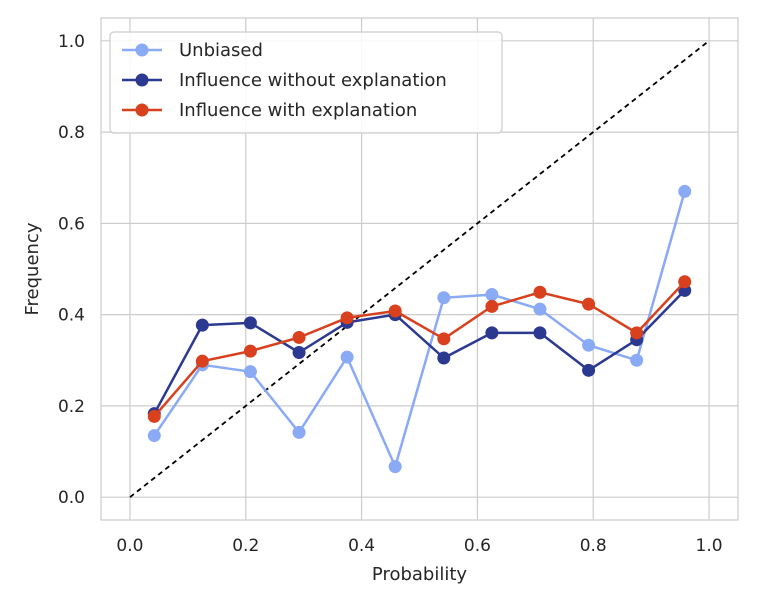 The height and width of the screenshot is (609, 761). I want to click on y-tick-label: 0.4, so click(71, 316).